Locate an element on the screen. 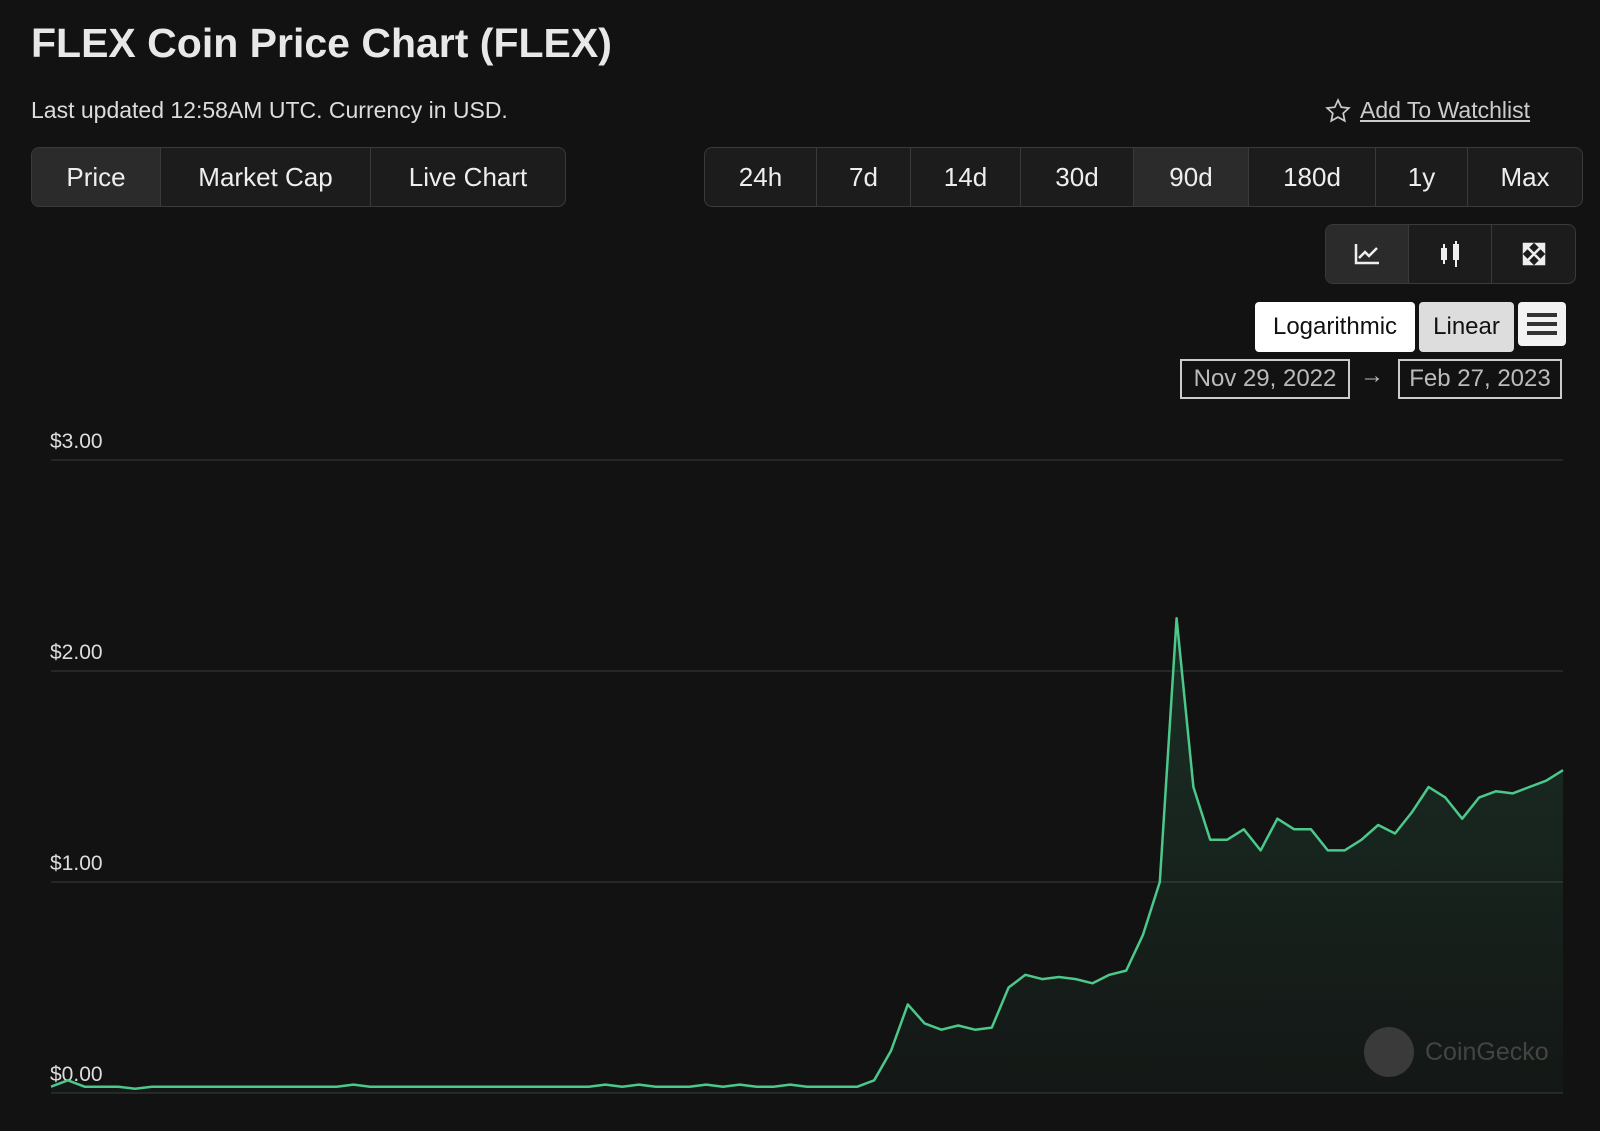 The height and width of the screenshot is (1131, 1600). range-button: Max is located at coordinates (1525, 176).